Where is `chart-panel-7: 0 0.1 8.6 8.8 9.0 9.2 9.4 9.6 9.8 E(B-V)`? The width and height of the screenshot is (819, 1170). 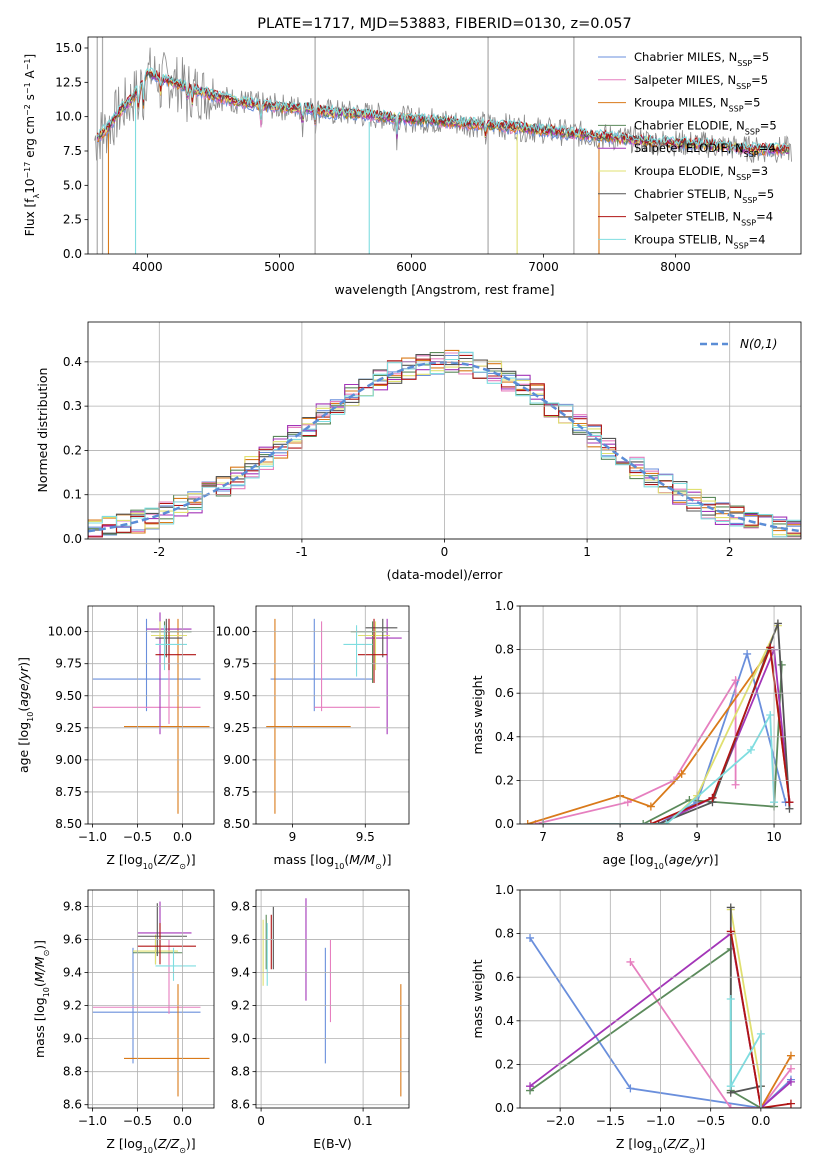 chart-panel-7: 0 0.1 8.6 8.8 9.0 9.2 9.4 9.6 9.8 E(B-V) is located at coordinates (320, 1020).